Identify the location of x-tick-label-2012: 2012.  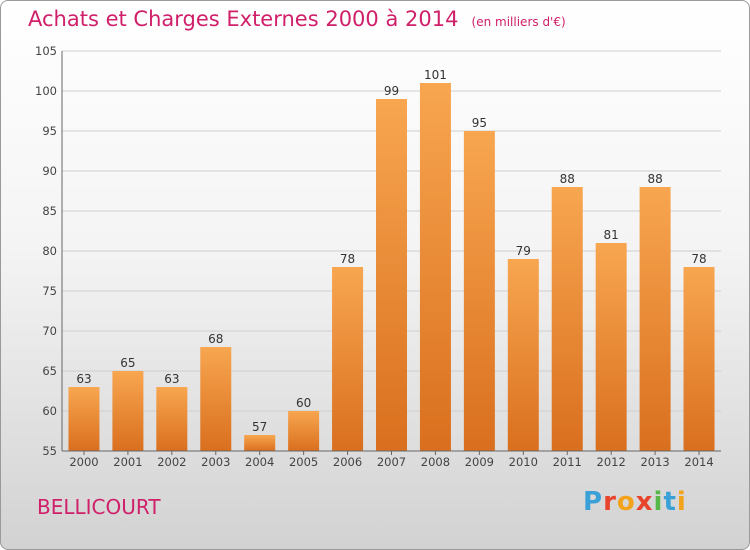
(611, 462).